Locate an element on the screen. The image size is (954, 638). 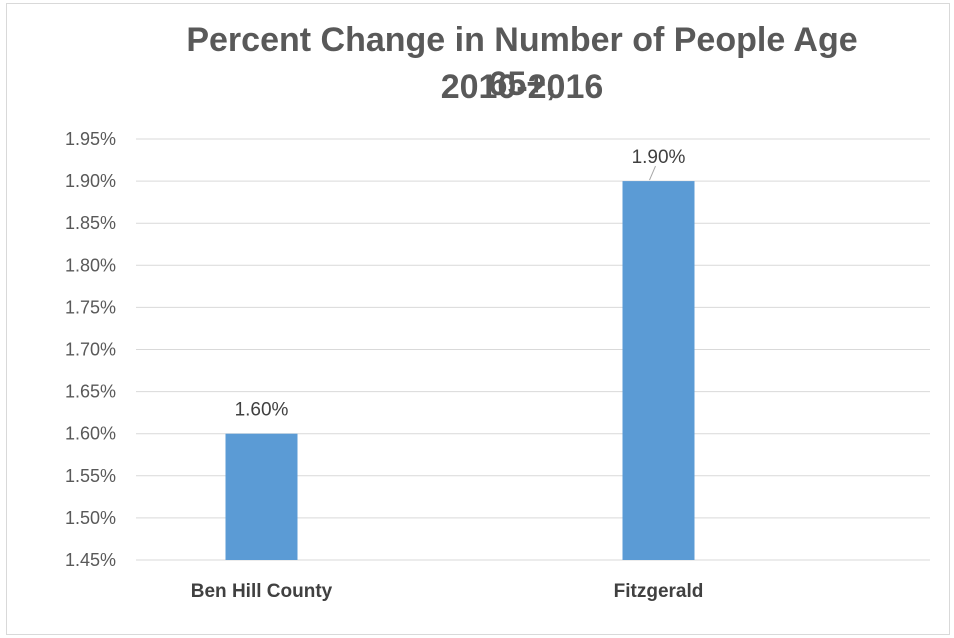
y-tick-label: 1.95% is located at coordinates (90, 139).